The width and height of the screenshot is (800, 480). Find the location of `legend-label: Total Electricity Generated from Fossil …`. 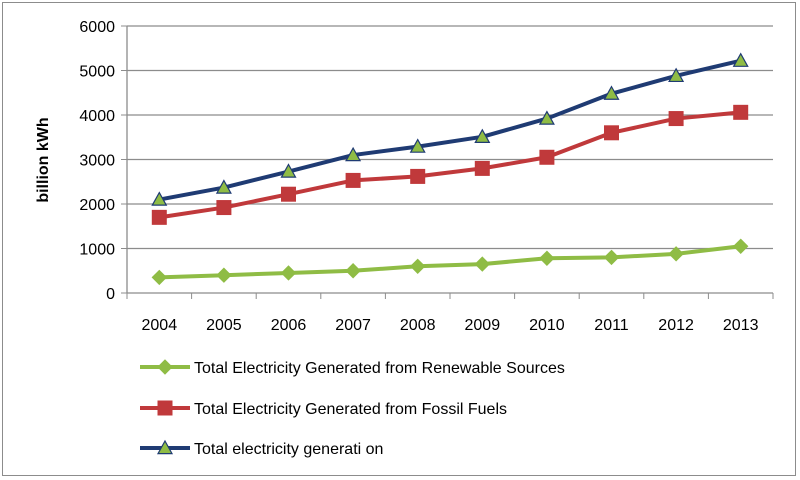

legend-label: Total Electricity Generated from Fossil … is located at coordinates (350, 409).